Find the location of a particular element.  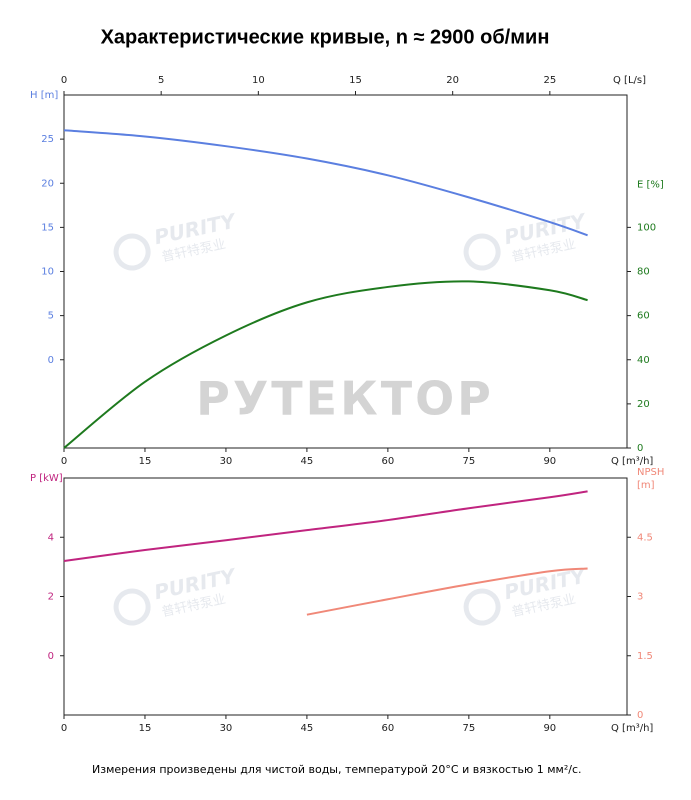

x2-tick-label: 15 is located at coordinates (355, 80).